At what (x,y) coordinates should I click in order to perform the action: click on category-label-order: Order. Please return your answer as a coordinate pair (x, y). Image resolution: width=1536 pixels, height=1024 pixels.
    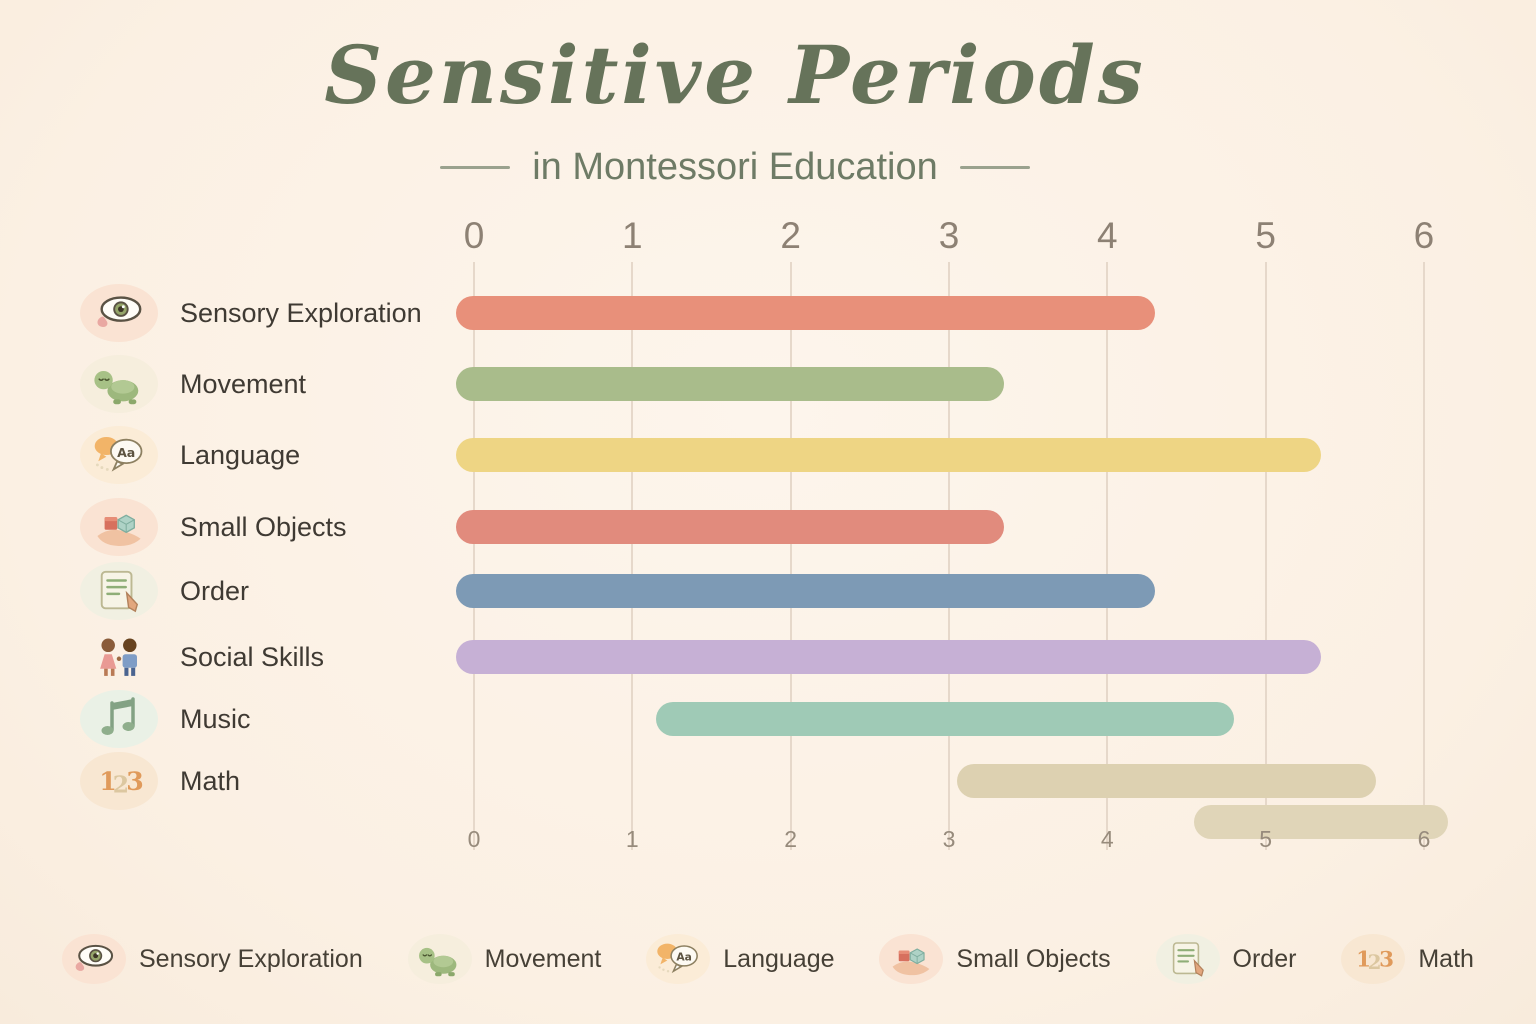
    Looking at the image, I should click on (215, 591).